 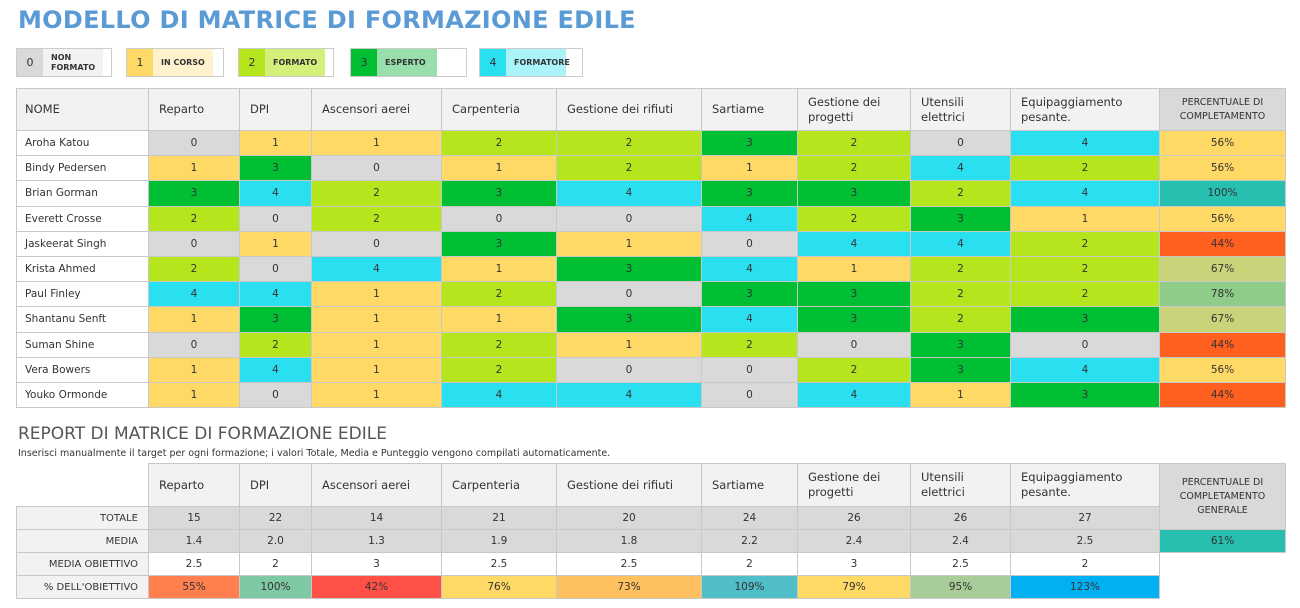 What do you see at coordinates (82, 168) in the screenshot?
I see `employee-name: Bindy Pedersen` at bounding box center [82, 168].